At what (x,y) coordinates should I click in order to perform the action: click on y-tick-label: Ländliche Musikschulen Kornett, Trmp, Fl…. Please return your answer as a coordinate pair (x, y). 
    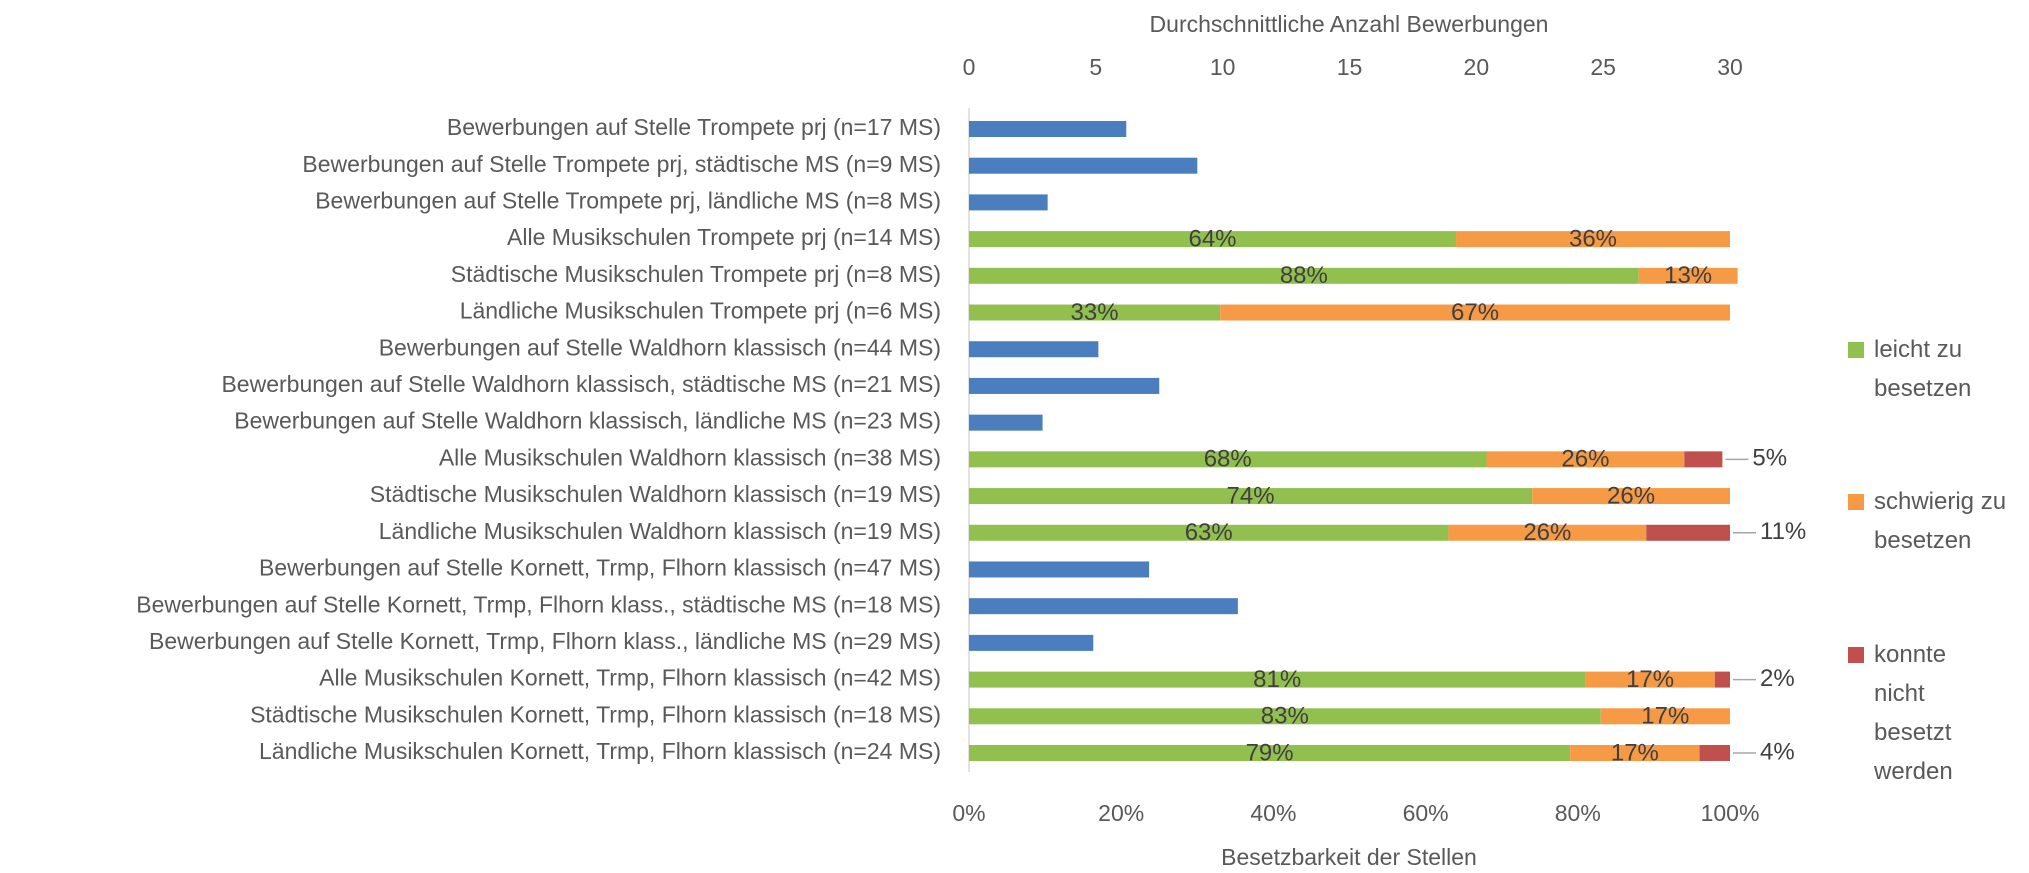
    Looking at the image, I should click on (600, 751).